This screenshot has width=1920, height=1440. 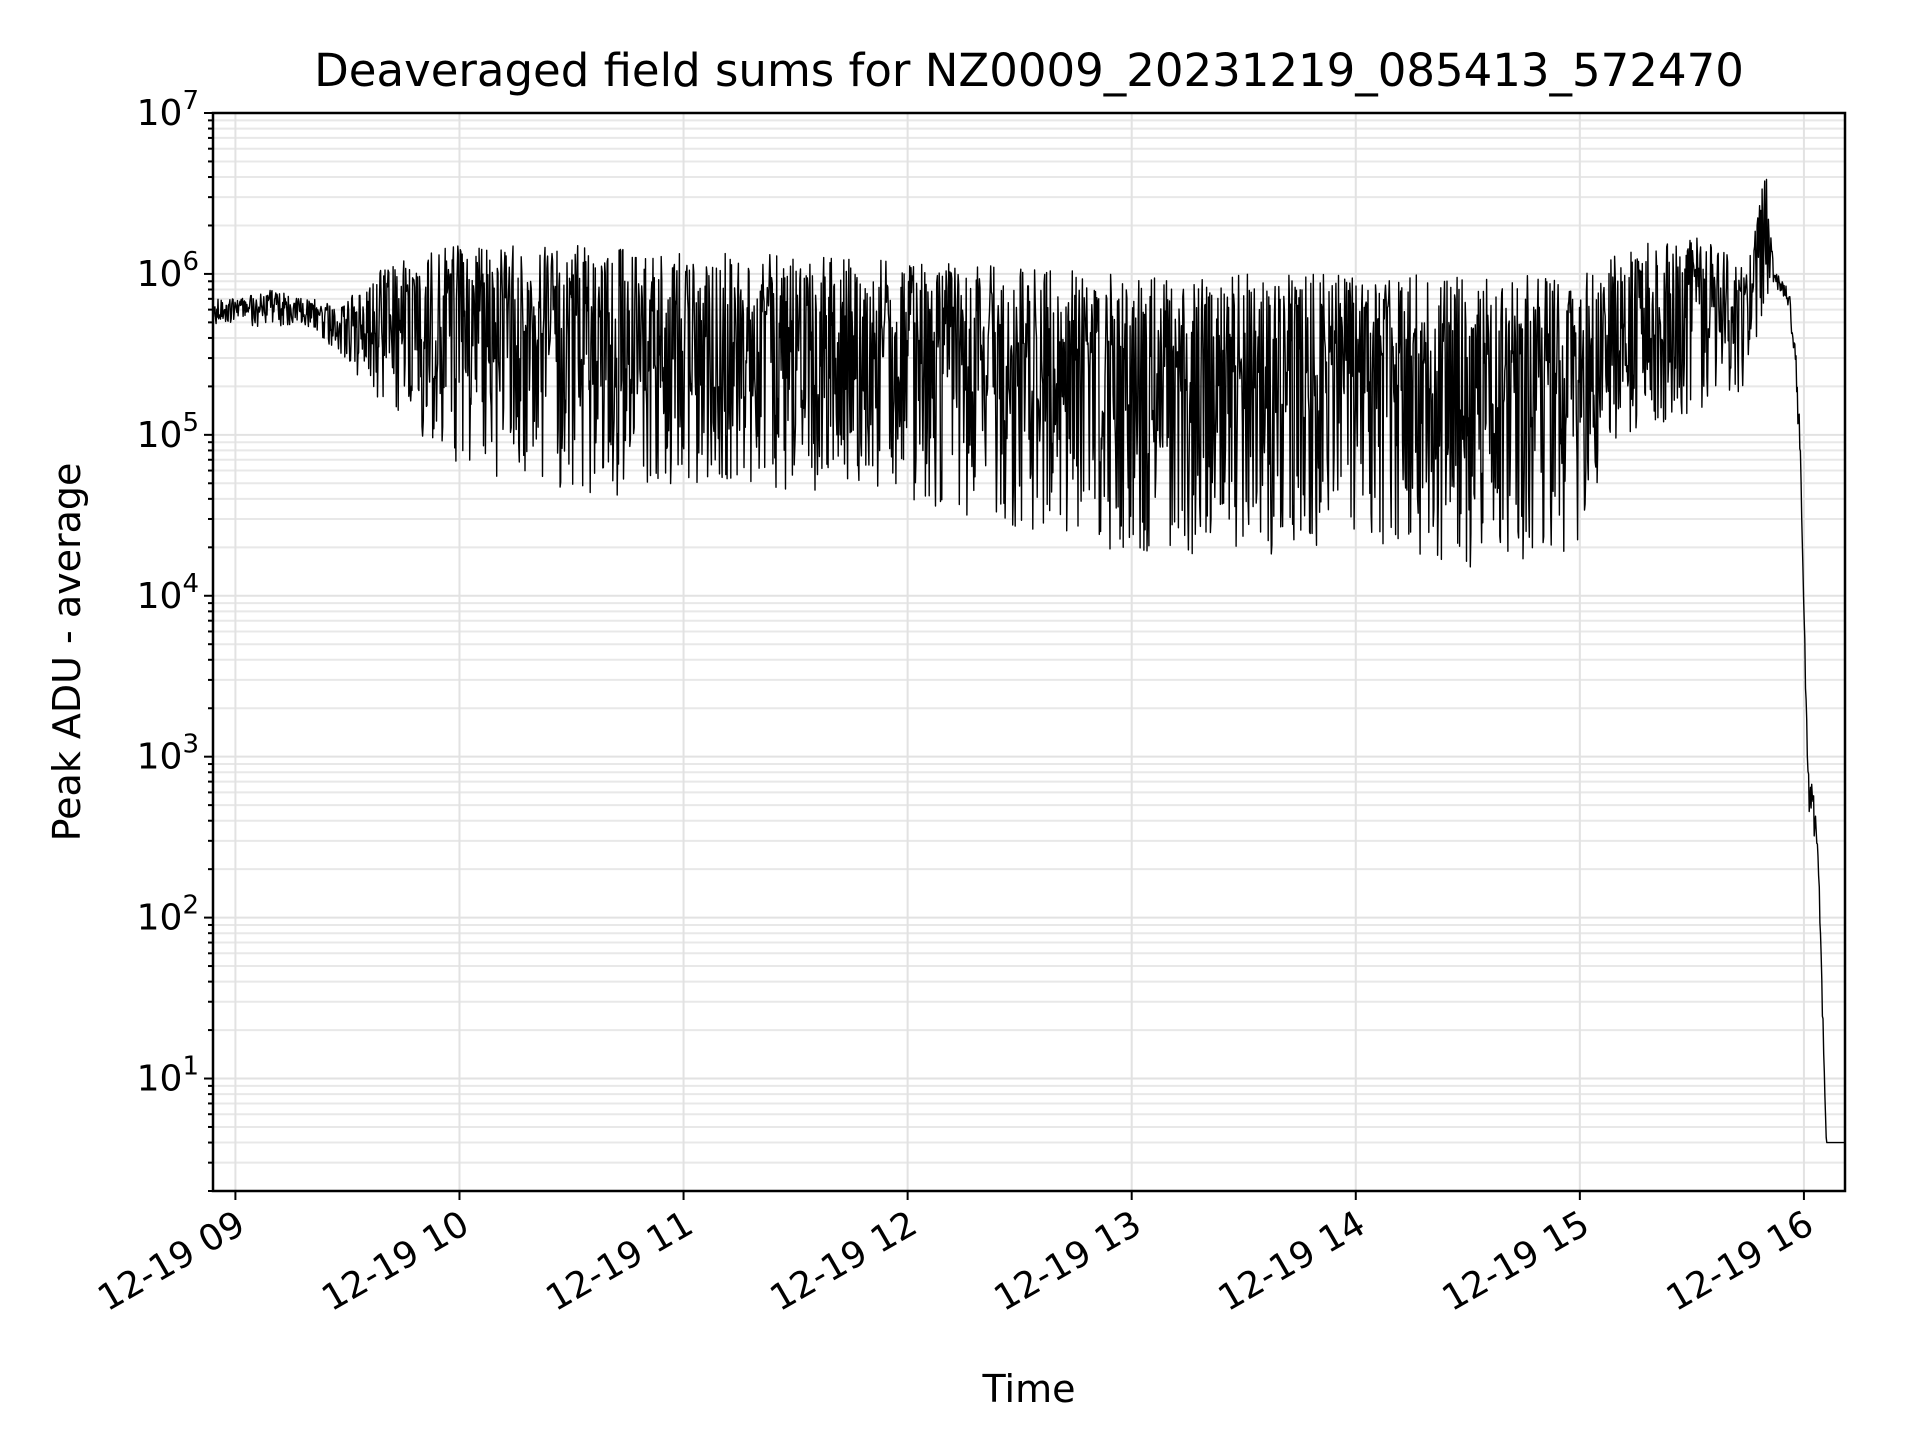 What do you see at coordinates (168, 1076) in the screenshot?
I see `y-tick-label: 10¹` at bounding box center [168, 1076].